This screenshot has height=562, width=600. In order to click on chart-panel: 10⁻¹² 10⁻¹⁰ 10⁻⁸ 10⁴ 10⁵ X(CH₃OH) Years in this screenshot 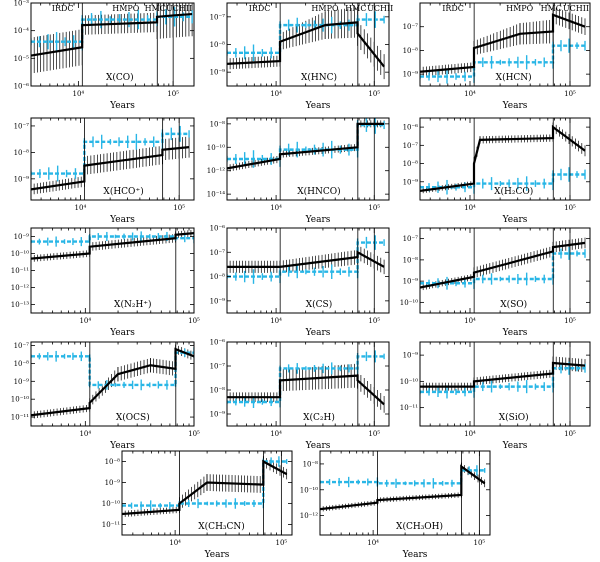, I will do `click(395, 505)`.